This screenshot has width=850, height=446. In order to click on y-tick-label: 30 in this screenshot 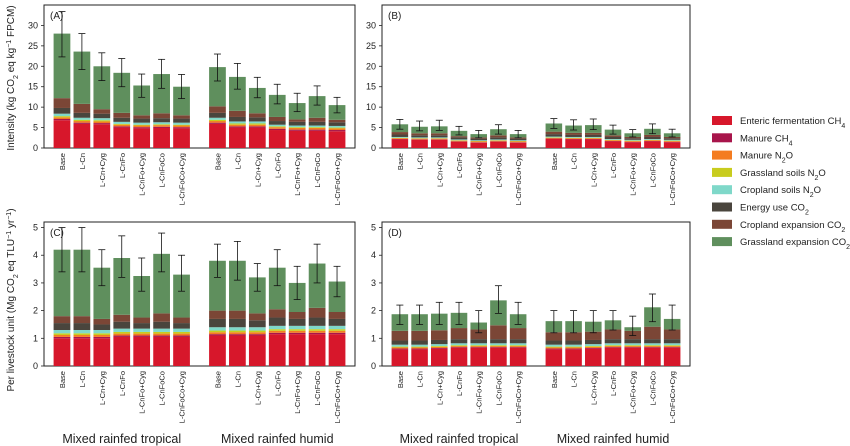, I will do `click(33, 25)`.